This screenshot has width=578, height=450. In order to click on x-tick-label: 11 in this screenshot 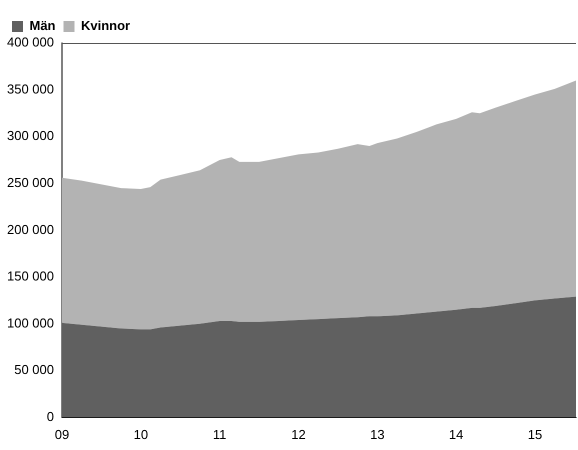, I will do `click(219, 434)`.